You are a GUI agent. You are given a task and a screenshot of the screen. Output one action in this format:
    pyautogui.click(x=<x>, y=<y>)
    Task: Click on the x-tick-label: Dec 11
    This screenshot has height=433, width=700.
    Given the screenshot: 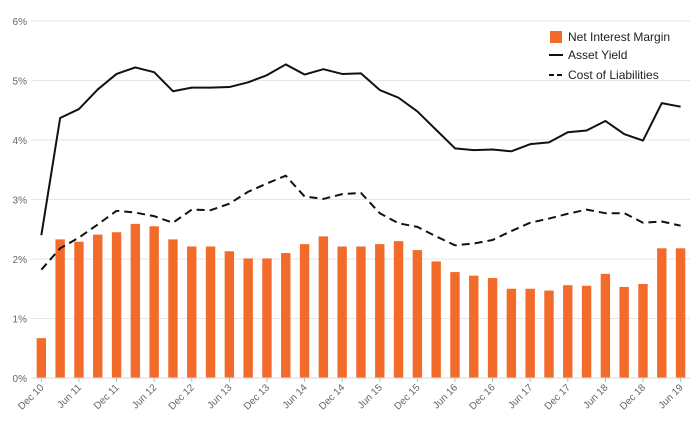 What is the action you would take?
    pyautogui.click(x=107, y=397)
    